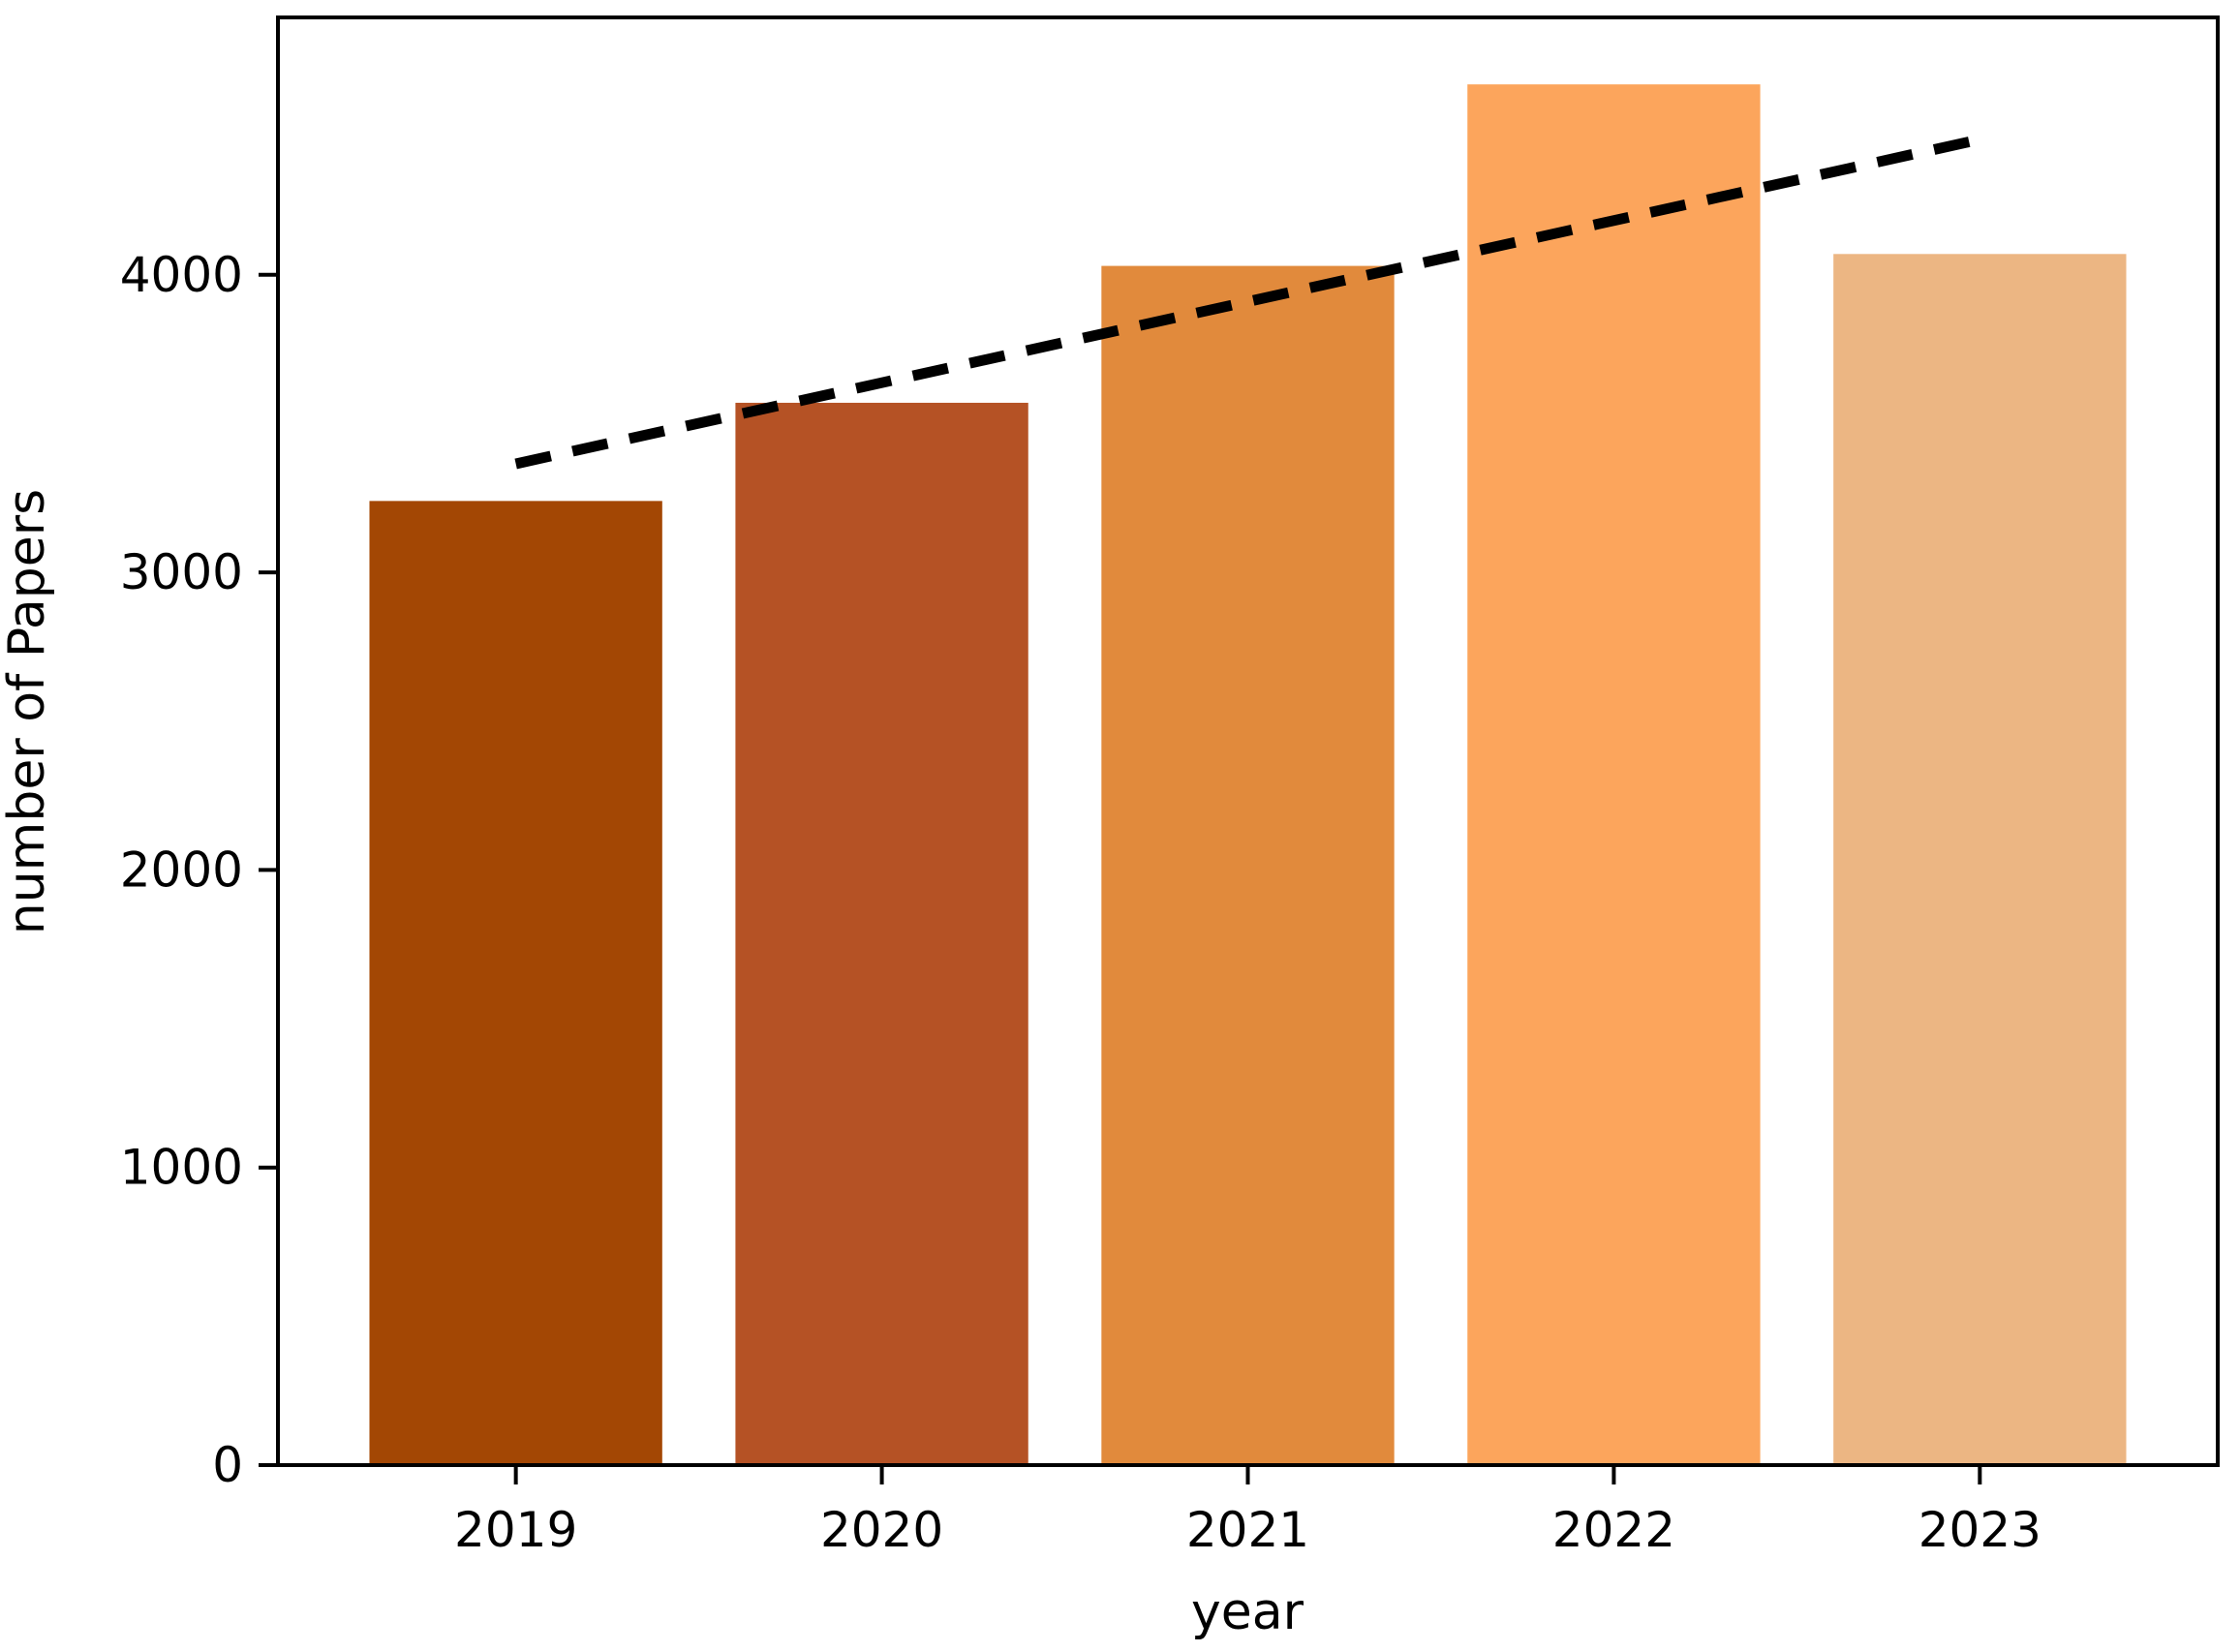 The width and height of the screenshot is (2240, 1652). I want to click on bar-2021, so click(1248, 865).